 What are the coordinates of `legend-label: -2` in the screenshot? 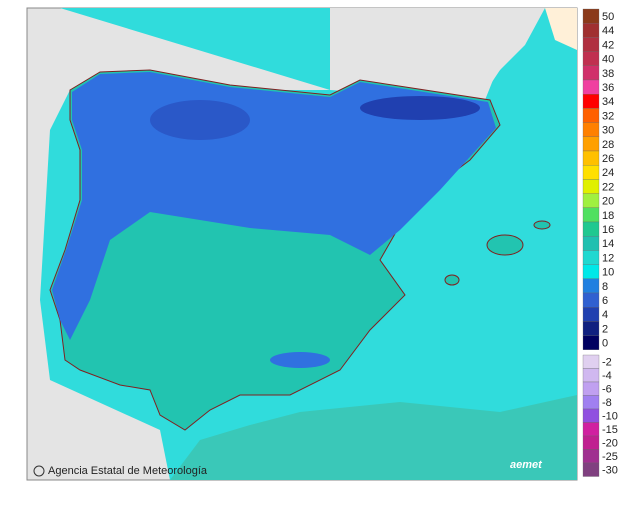 It's located at (607, 363).